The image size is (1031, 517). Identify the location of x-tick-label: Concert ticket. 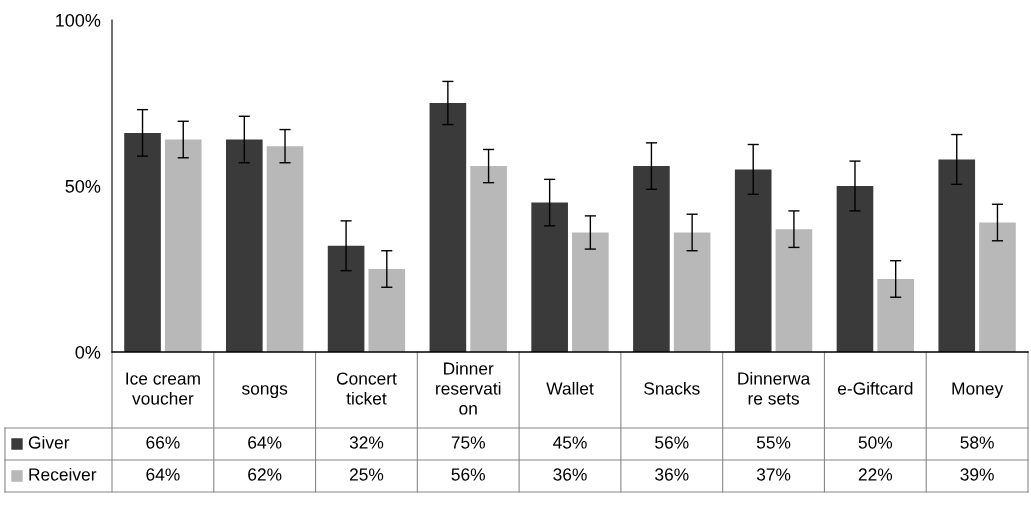
(366, 388).